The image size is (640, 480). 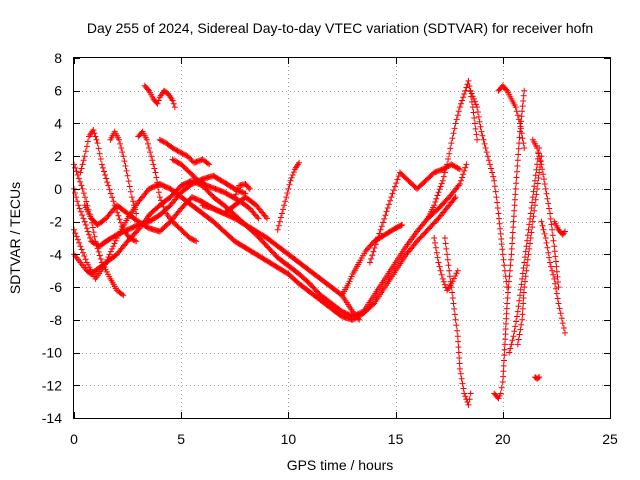 What do you see at coordinates (289, 439) in the screenshot?
I see `x-tick-label: 10` at bounding box center [289, 439].